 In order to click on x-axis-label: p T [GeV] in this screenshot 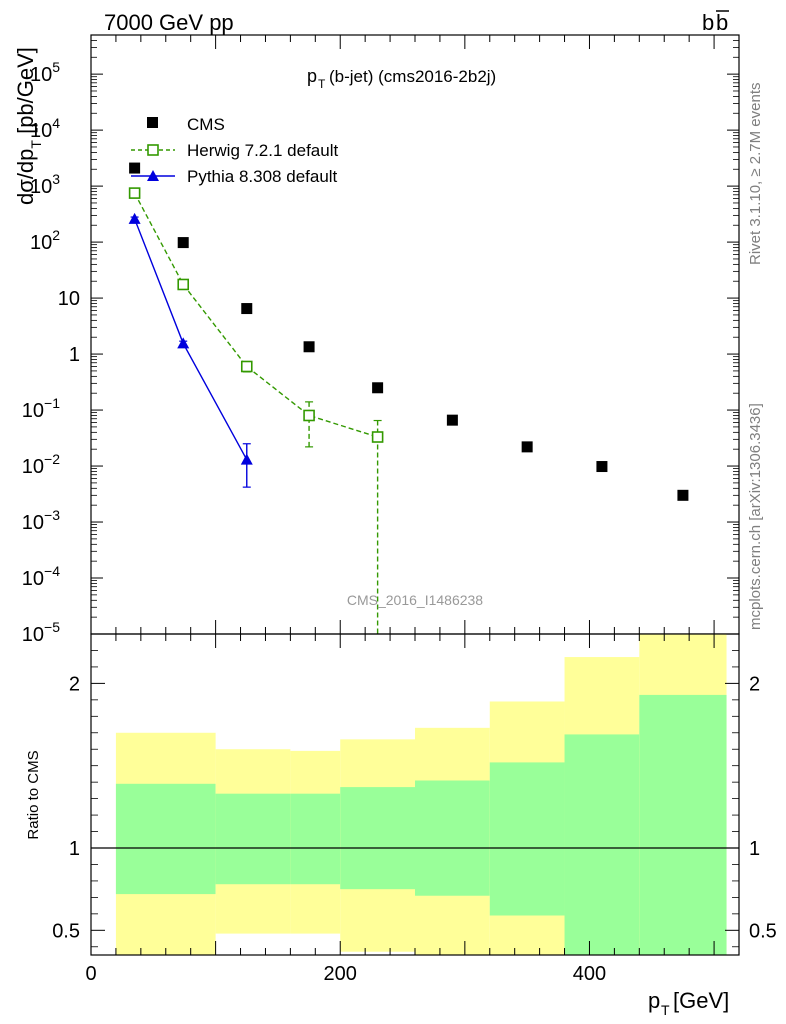, I will do `click(688, 1003)`.